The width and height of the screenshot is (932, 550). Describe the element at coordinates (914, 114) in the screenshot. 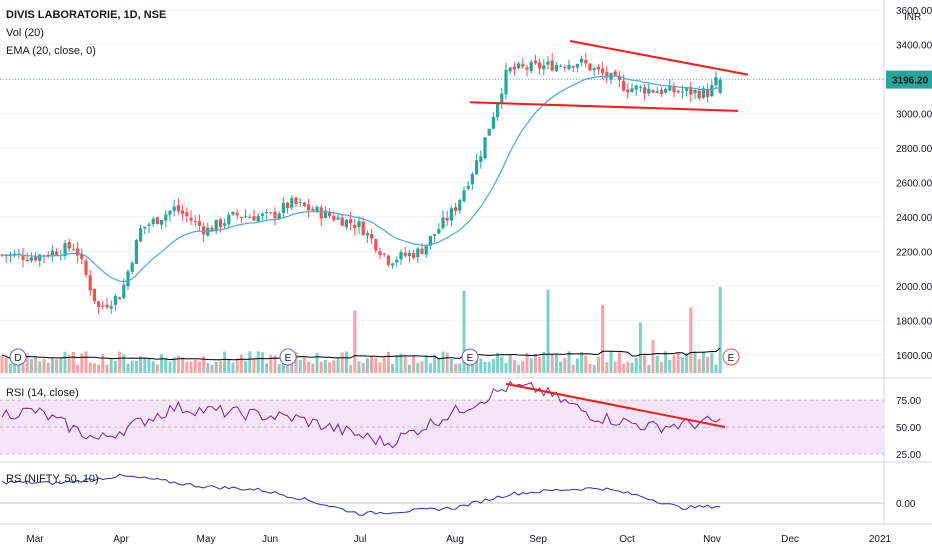

I see `price-tick-label: 3000.00` at that location.